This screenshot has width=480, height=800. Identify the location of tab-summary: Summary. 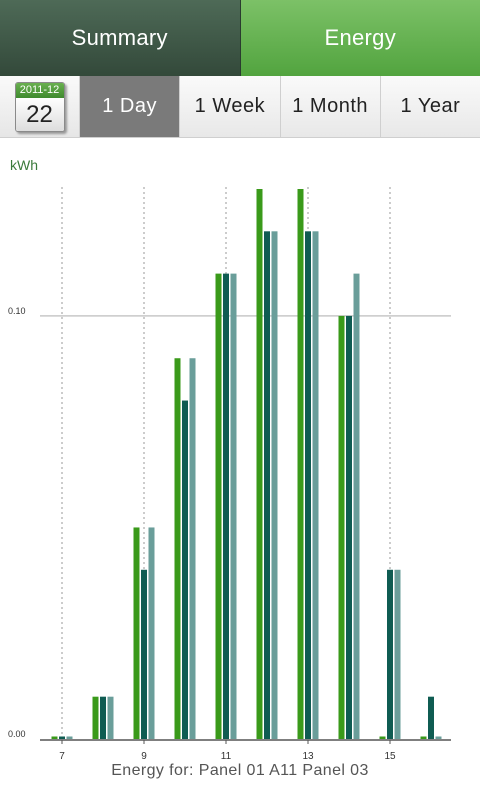
(120, 38).